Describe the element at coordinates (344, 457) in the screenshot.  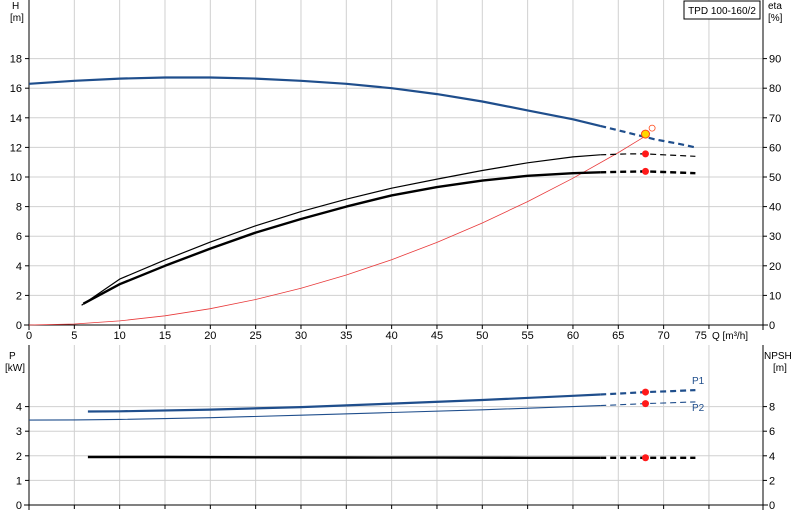
I see `npsh-curve-solid` at that location.